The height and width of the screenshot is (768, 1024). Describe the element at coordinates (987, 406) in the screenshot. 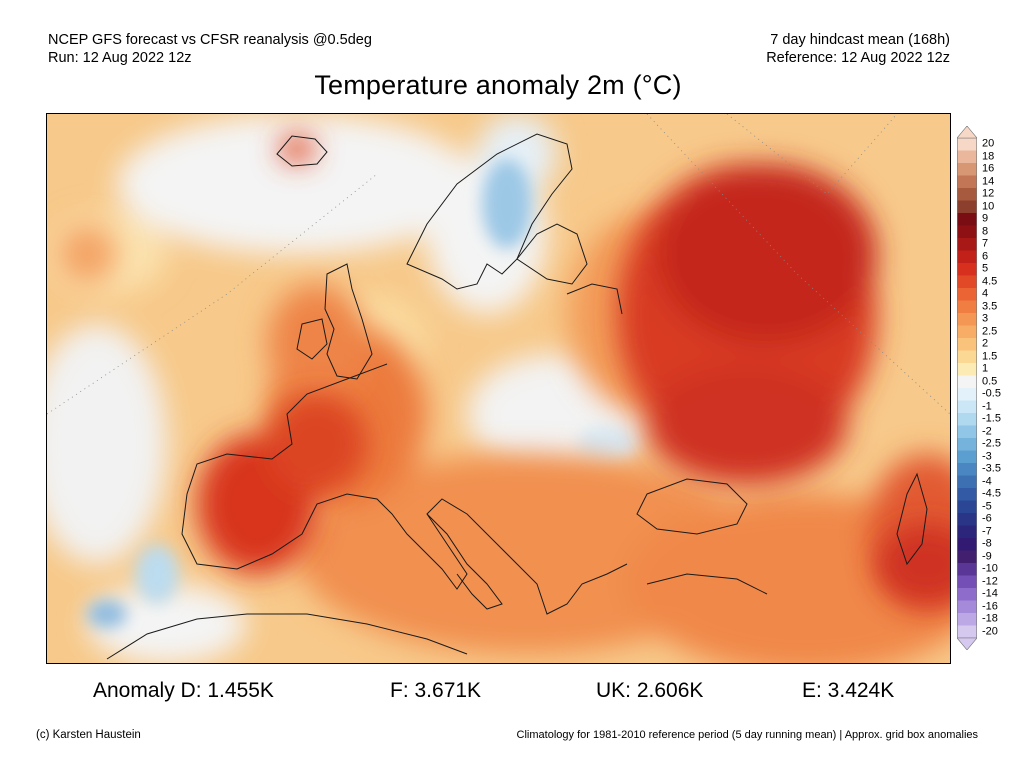

I see `colorbar-label: -1` at that location.